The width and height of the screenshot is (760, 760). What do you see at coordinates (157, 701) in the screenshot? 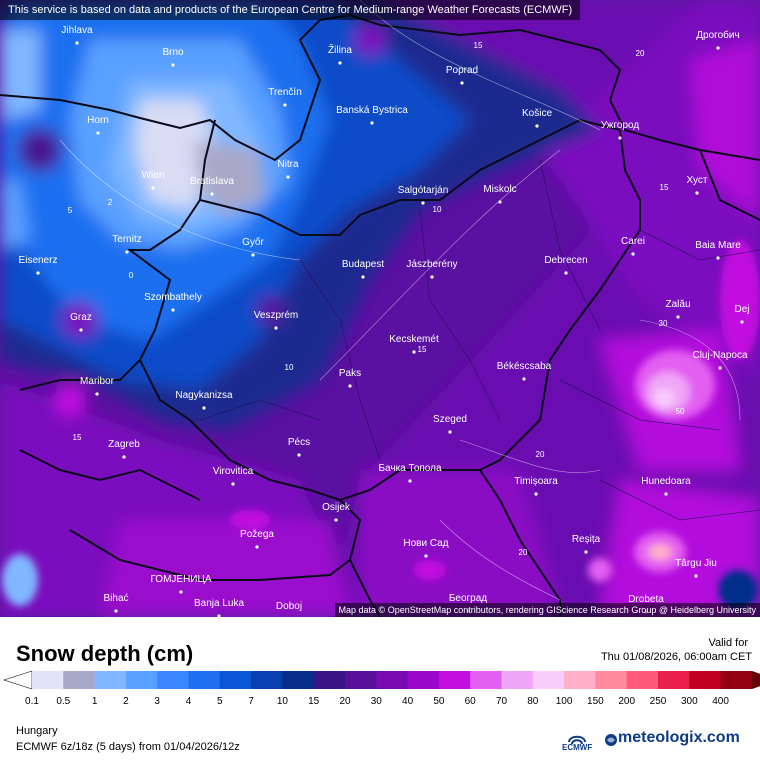
I see `colorbar-tick-label: 3` at bounding box center [157, 701].